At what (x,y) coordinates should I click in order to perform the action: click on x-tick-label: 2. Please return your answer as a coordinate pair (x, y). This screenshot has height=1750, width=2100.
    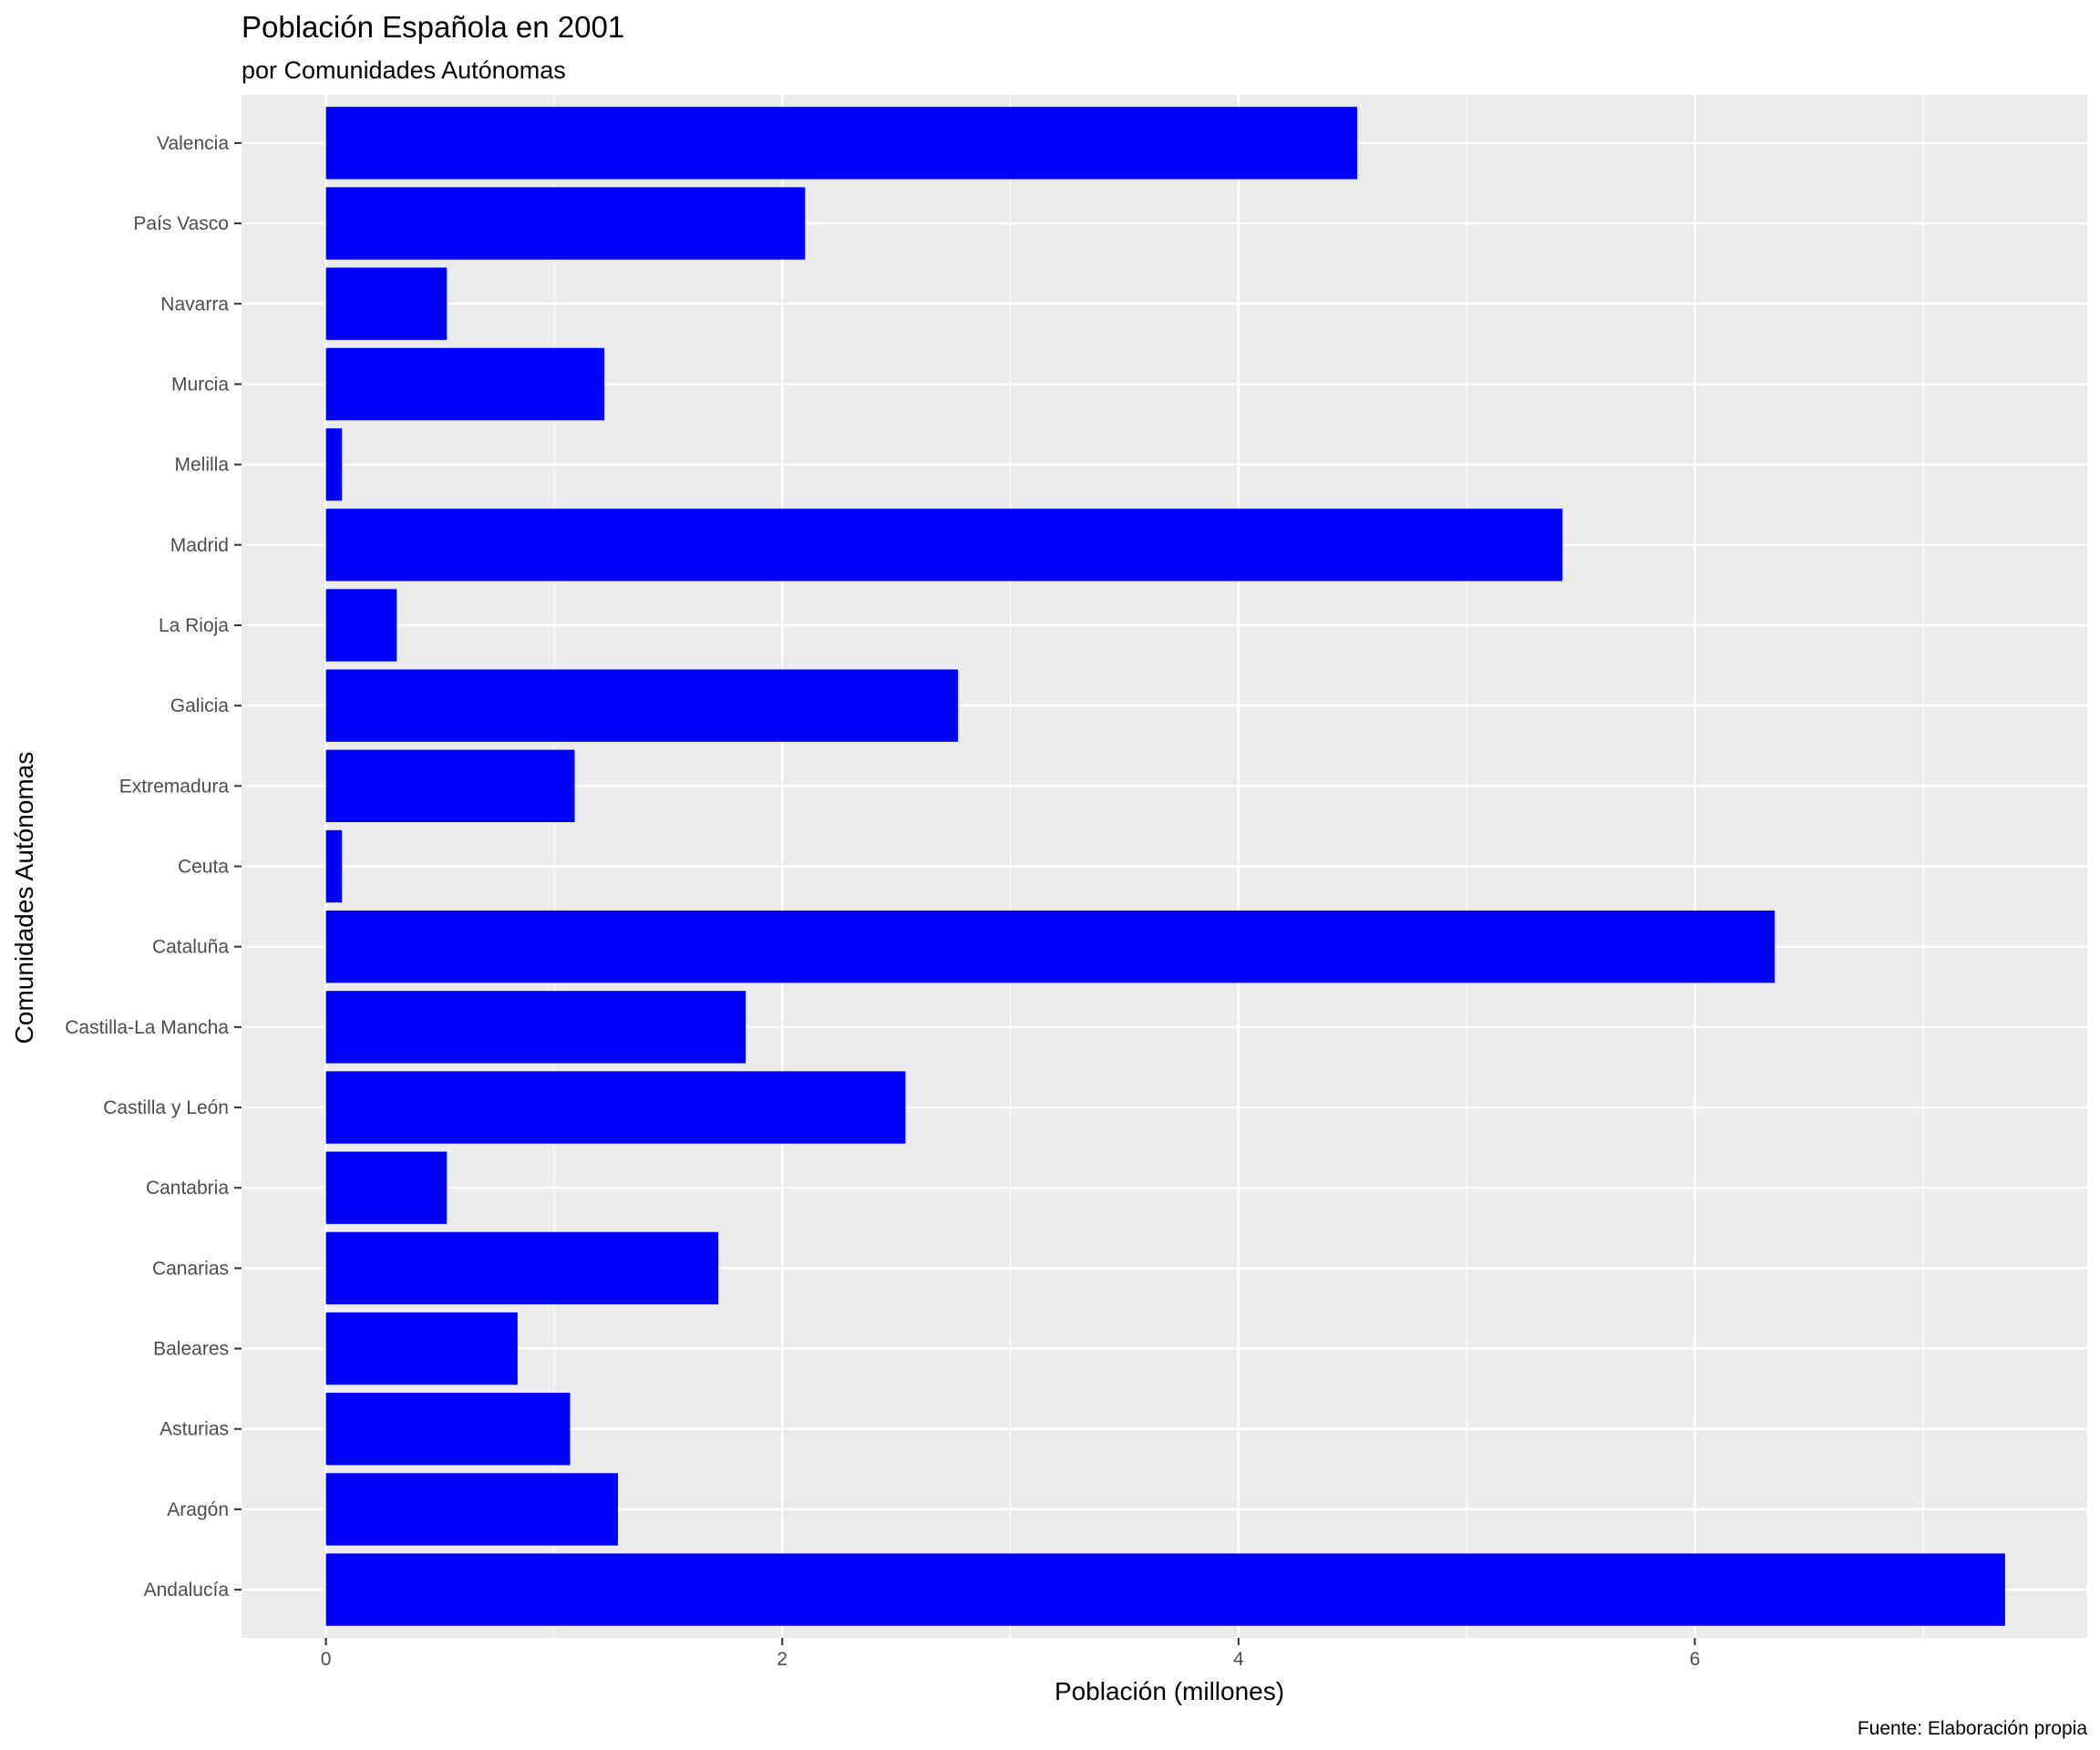
    Looking at the image, I should click on (782, 1660).